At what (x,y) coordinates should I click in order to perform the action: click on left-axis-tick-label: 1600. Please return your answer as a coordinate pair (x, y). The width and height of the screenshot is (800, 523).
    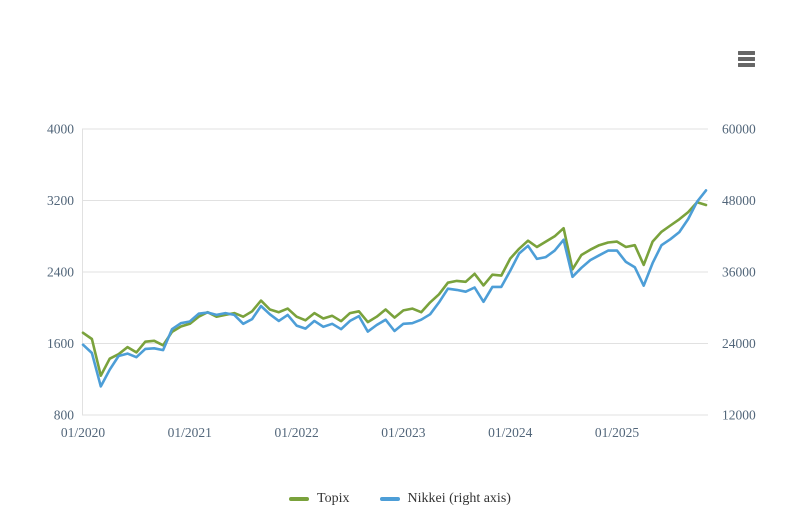
    Looking at the image, I should click on (60, 343).